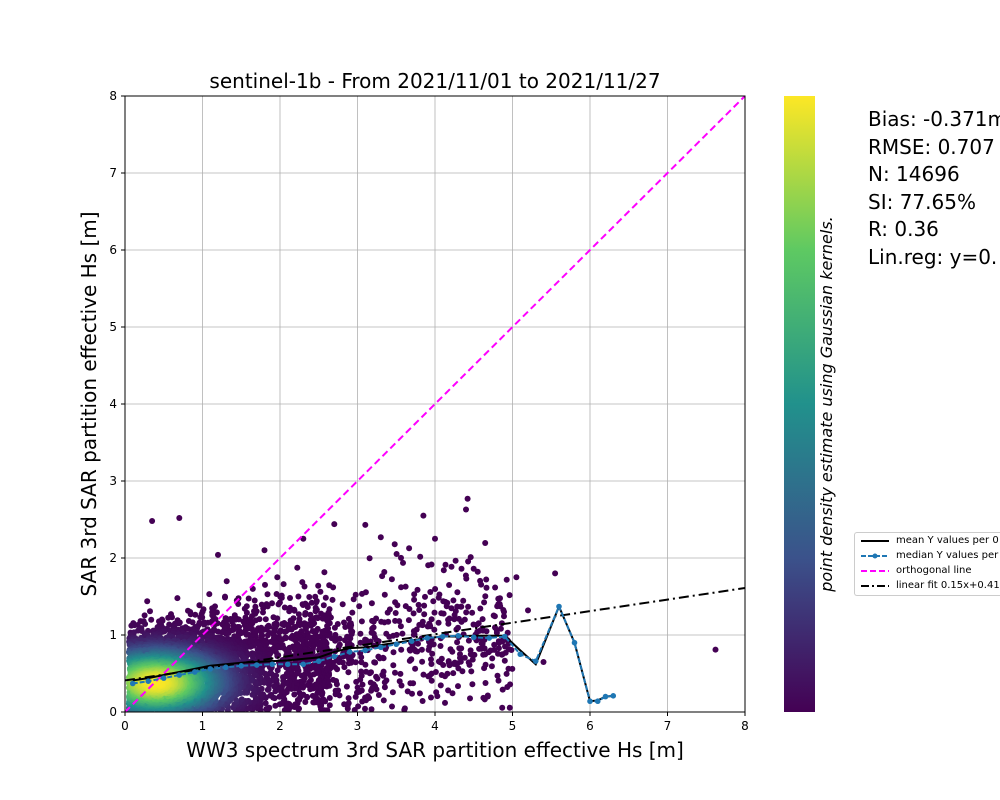  I want to click on y-tick-label: 5, so click(113, 327).